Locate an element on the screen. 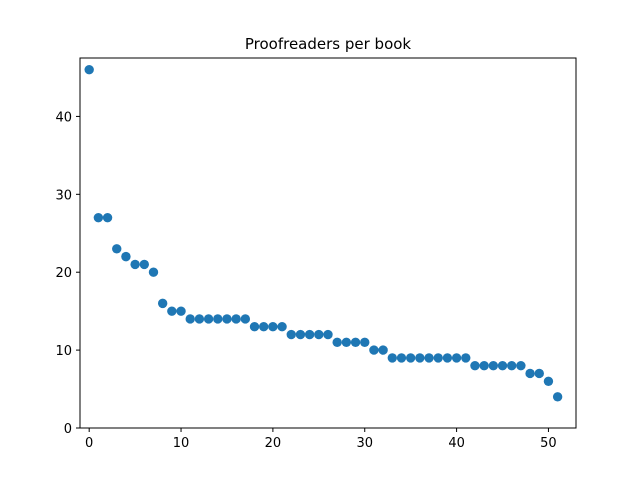 The height and width of the screenshot is (484, 640). y-tick-label: 30 is located at coordinates (63, 195).